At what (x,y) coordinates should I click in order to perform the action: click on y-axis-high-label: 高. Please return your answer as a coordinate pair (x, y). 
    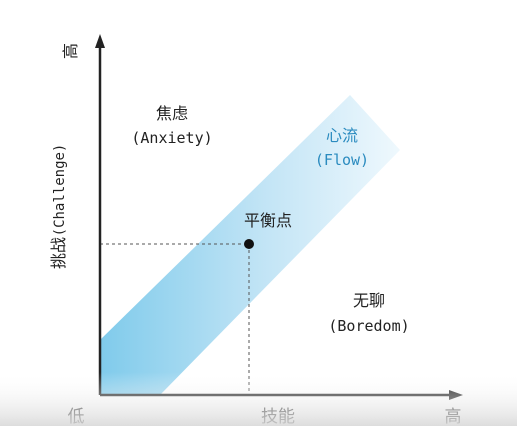
    Looking at the image, I should click on (70, 51).